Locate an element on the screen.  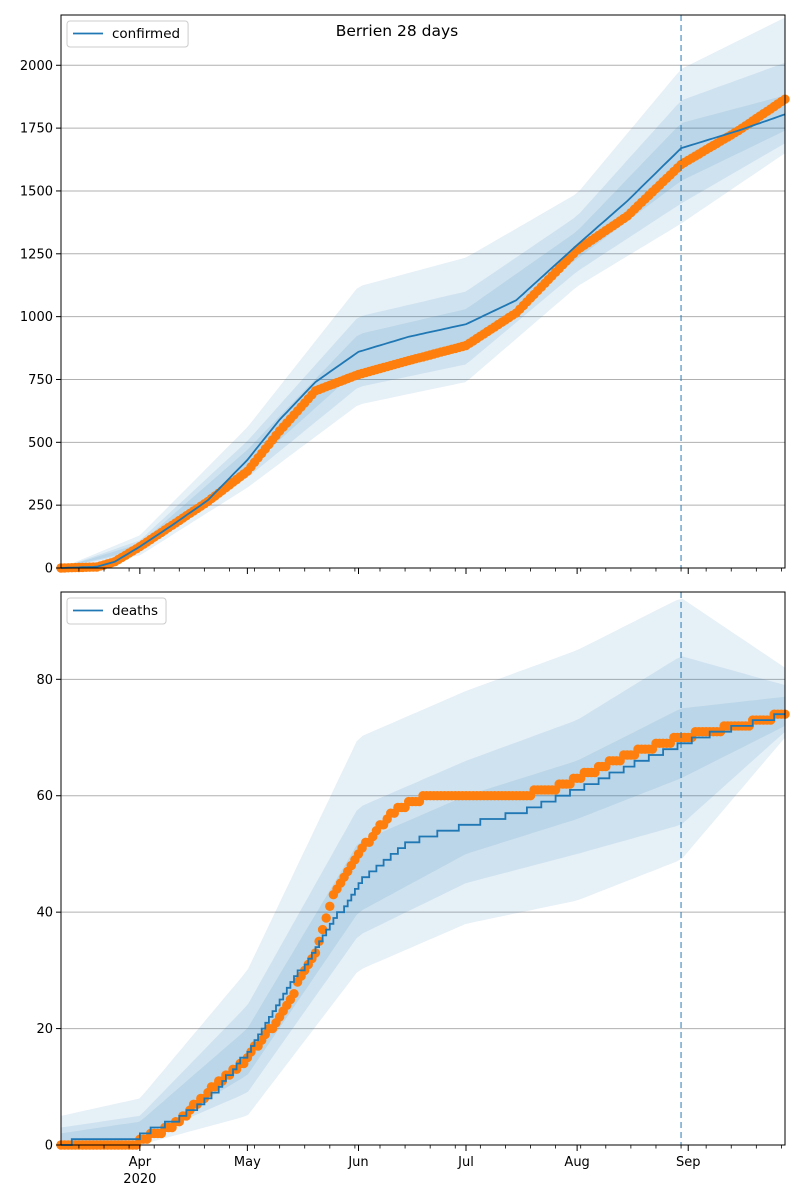
y-tick-label: 60 is located at coordinates (44, 796).